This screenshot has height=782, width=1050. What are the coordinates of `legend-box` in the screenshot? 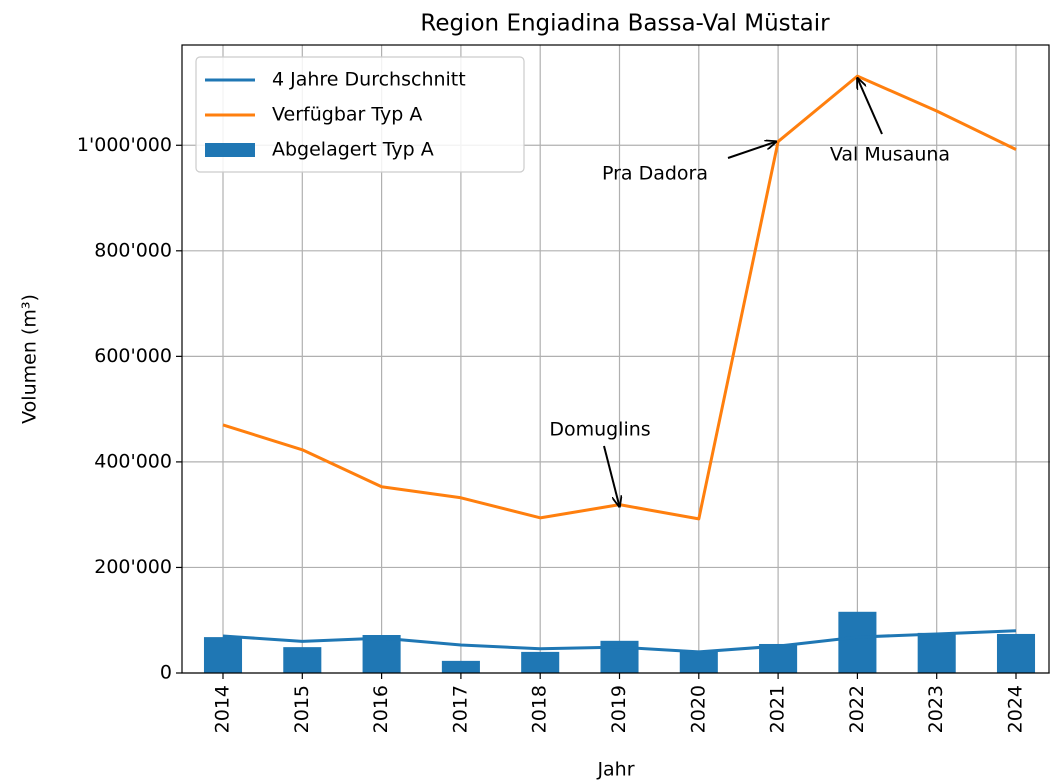 It's located at (360, 114).